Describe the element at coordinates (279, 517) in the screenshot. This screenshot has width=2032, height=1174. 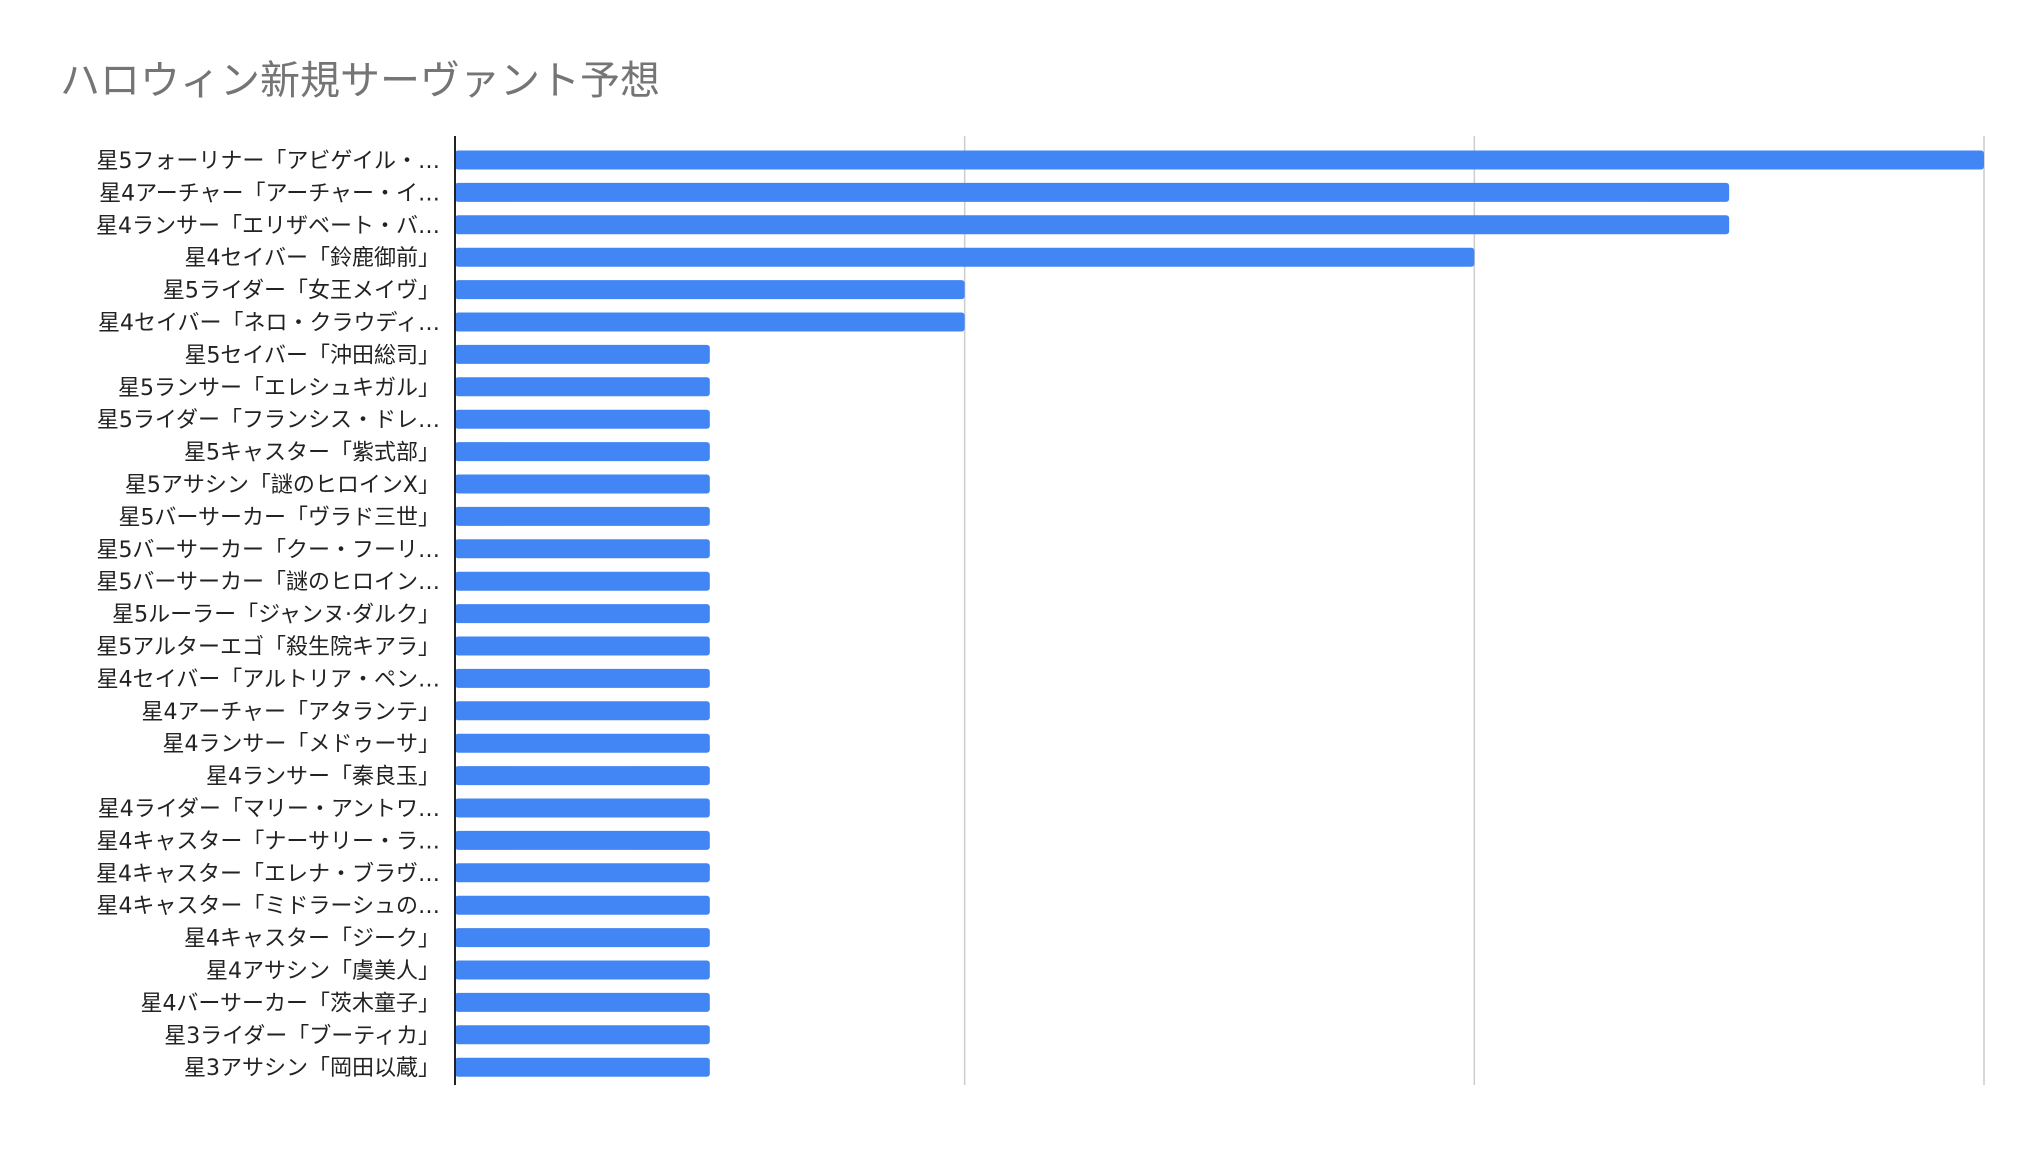
I see `category-label: 星5バーサーカー「ヴラド三世」` at that location.